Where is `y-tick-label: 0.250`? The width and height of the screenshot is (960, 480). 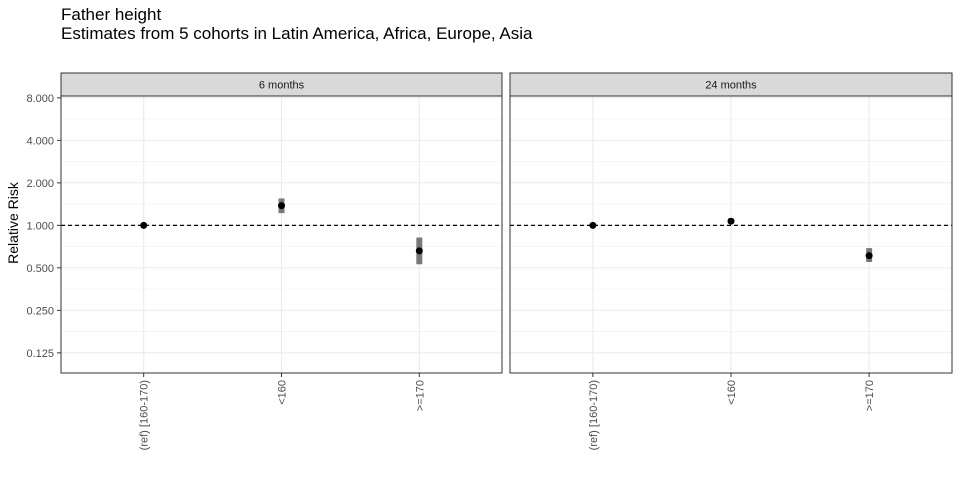
y-tick-label: 0.250 is located at coordinates (40, 311).